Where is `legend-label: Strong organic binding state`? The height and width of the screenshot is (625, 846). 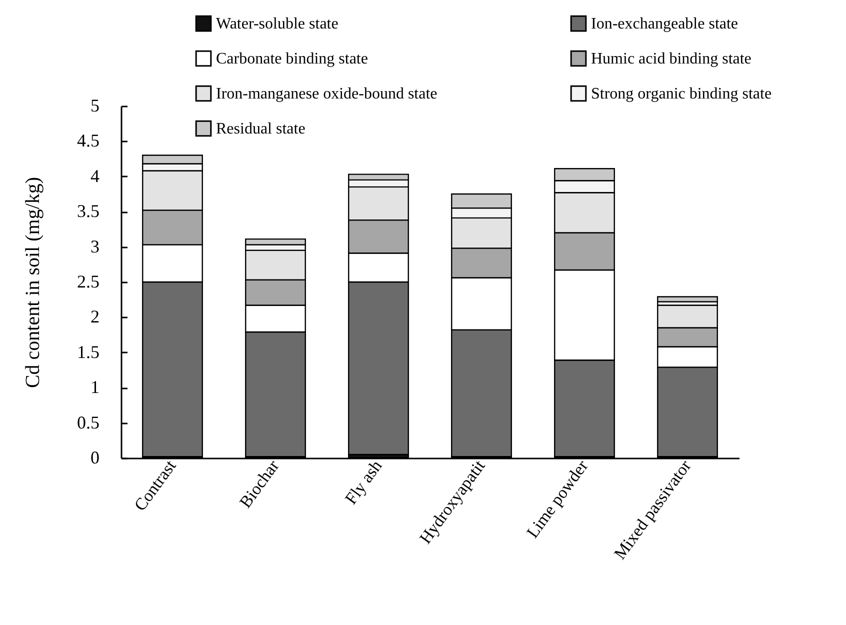 legend-label: Strong organic binding state is located at coordinates (681, 94).